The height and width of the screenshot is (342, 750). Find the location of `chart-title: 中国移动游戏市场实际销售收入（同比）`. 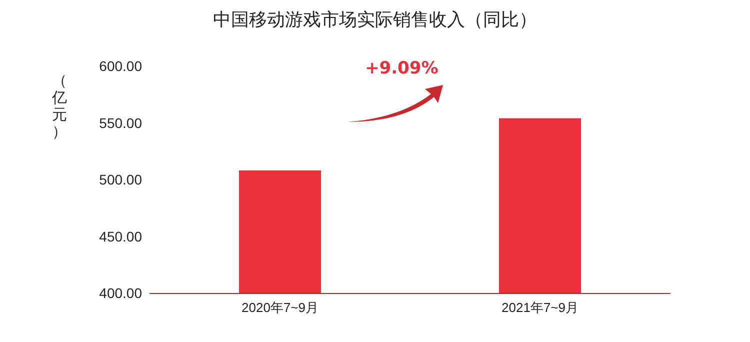

chart-title: 中国移动游戏市场实际销售收入（同比） is located at coordinates (375, 20).